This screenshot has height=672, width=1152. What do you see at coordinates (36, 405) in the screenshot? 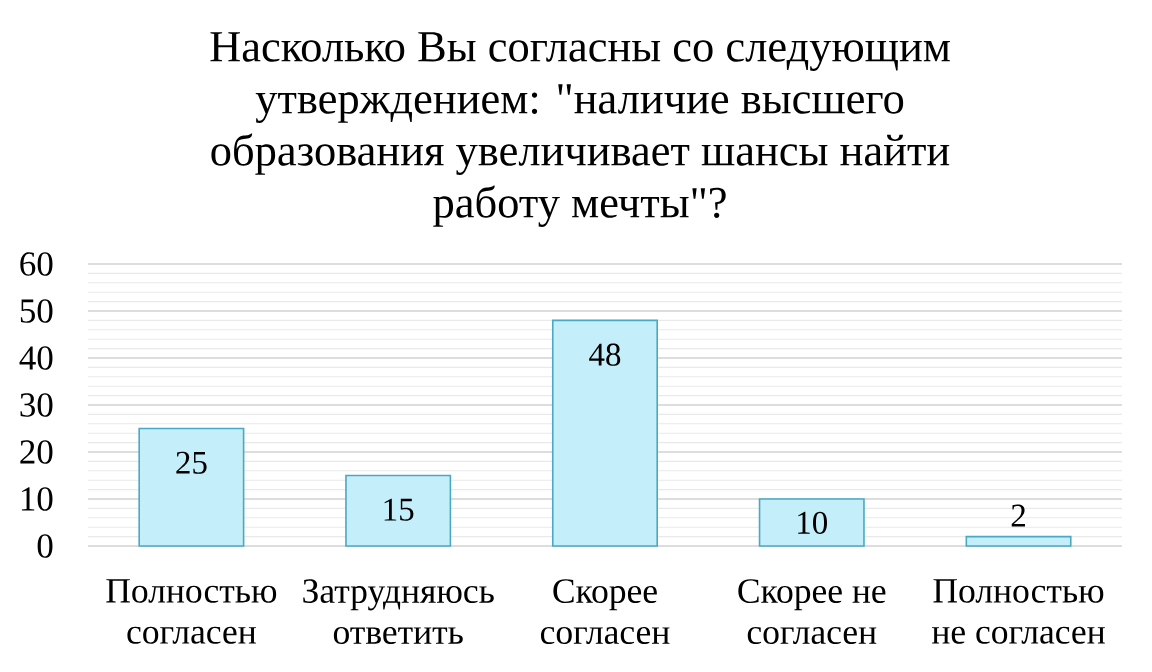
I see `y-tick-label: 30` at bounding box center [36, 405].